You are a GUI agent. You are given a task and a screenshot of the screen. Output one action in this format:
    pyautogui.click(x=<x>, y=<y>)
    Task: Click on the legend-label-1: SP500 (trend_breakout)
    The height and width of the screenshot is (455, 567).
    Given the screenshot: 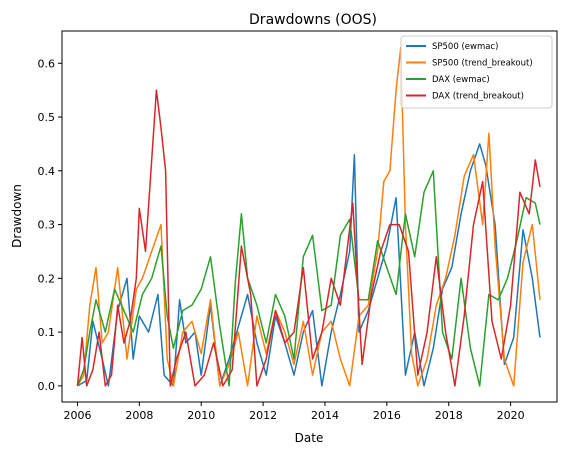 What is the action you would take?
    pyautogui.click(x=482, y=64)
    